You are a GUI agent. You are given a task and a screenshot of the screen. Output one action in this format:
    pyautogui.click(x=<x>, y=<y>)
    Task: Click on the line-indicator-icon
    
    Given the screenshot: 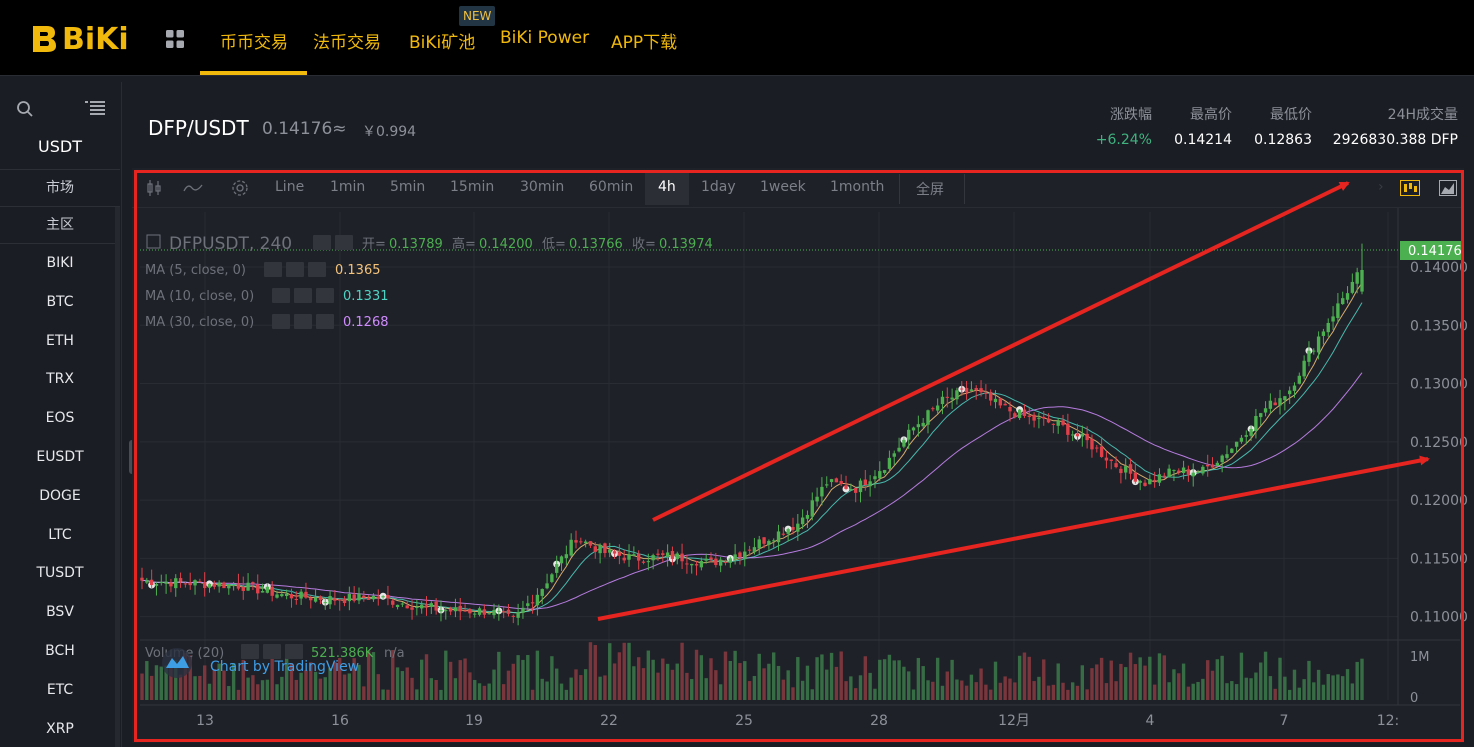 What is the action you would take?
    pyautogui.click(x=193, y=188)
    